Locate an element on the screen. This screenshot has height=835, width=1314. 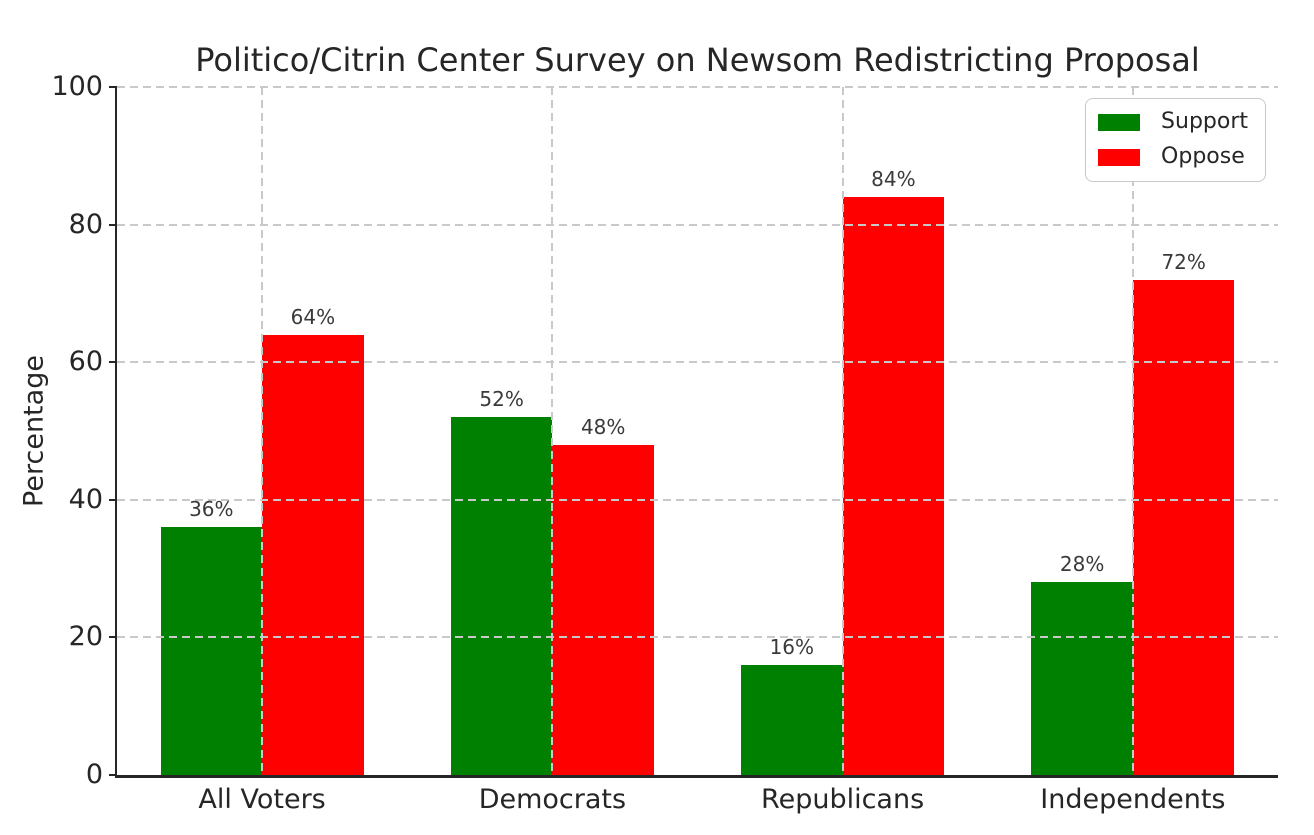
x-tick-label: Independents is located at coordinates (1133, 799).